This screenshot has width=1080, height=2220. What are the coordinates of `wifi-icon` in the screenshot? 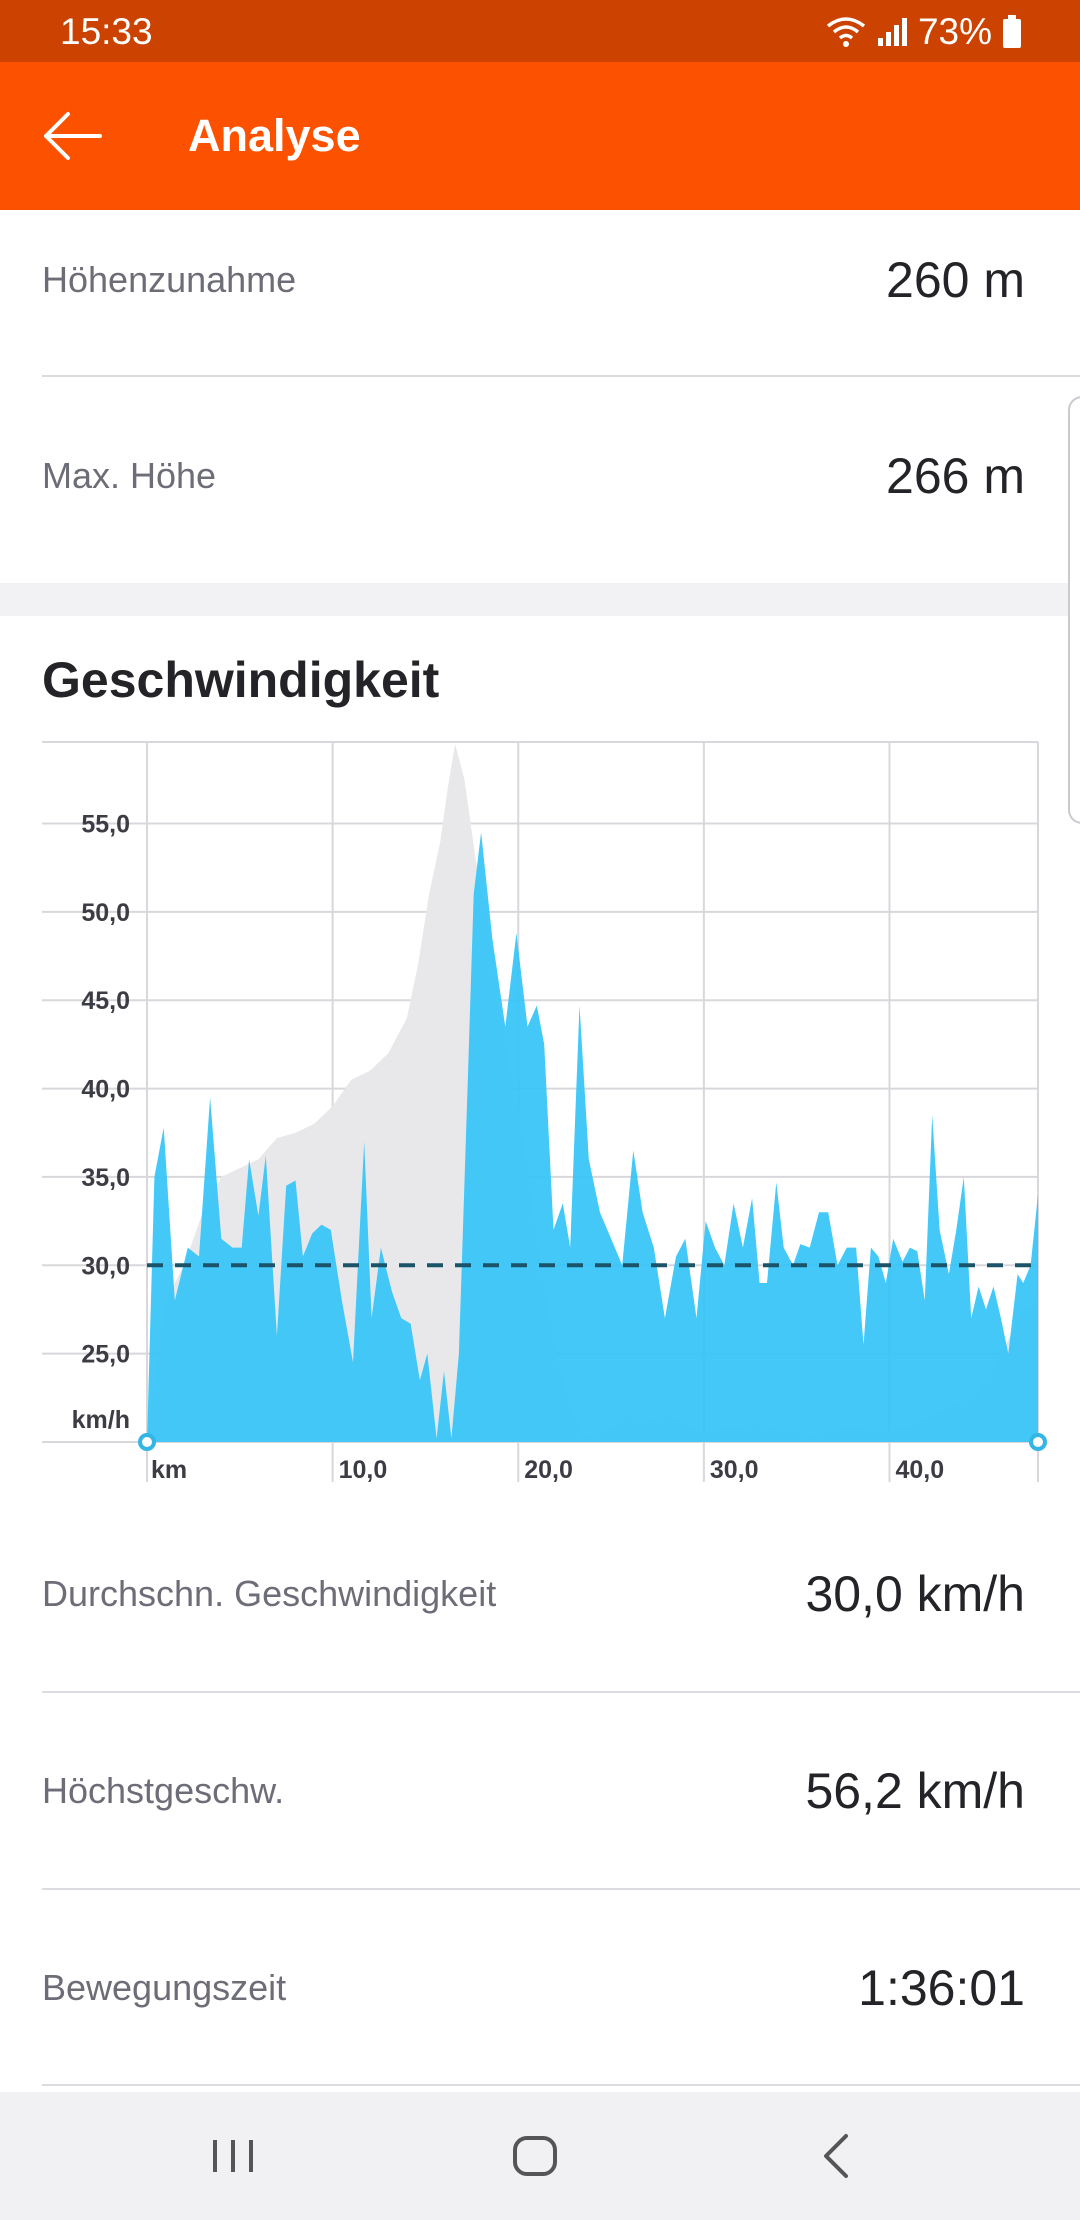 It's located at (846, 32).